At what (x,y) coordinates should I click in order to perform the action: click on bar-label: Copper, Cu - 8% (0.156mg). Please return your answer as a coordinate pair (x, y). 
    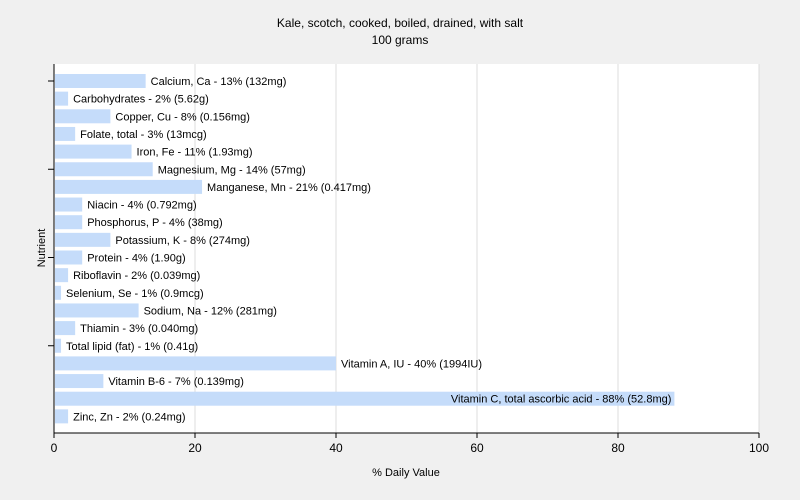
    Looking at the image, I should click on (182, 117).